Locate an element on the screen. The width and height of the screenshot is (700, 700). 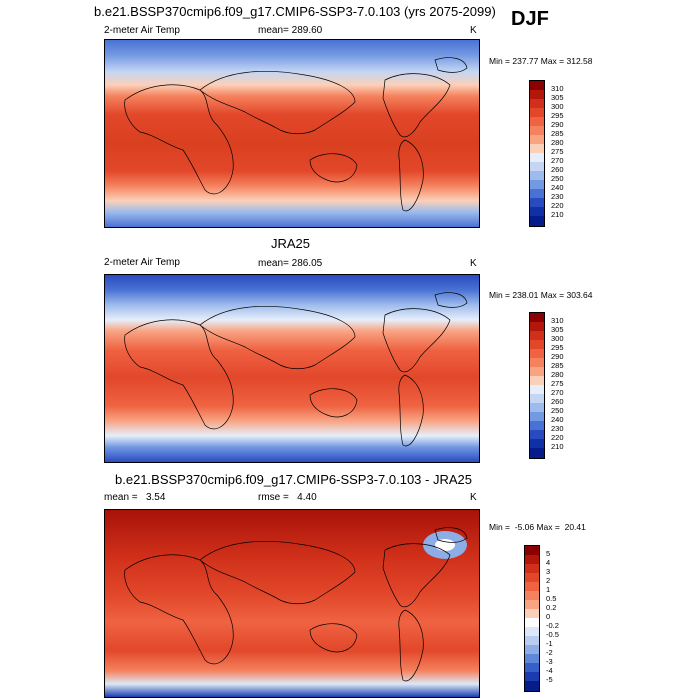
colorbar-tick-label: 1 is located at coordinates (548, 589).